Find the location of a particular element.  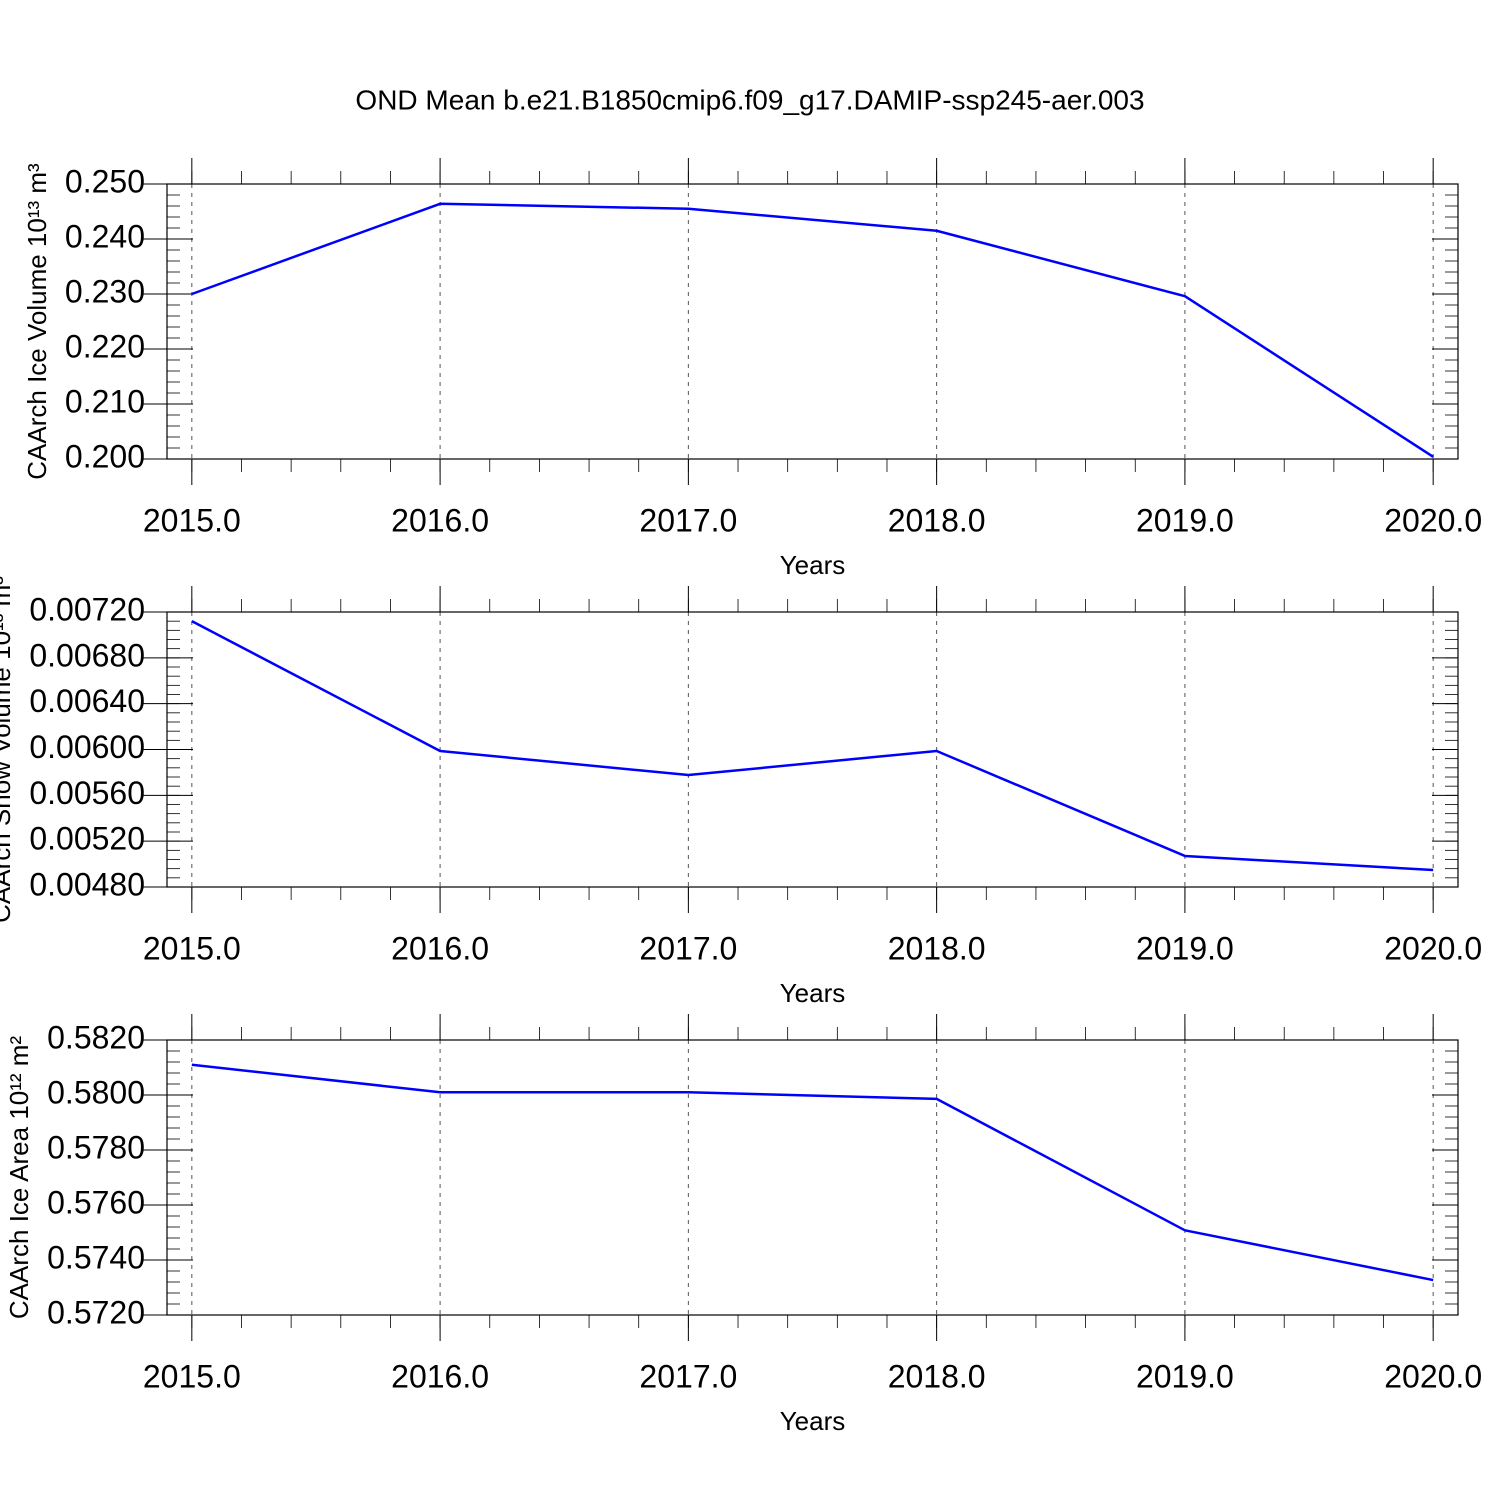

y-axis-label: CAArch Ice Area 10¹² m² is located at coordinates (19, 1178).